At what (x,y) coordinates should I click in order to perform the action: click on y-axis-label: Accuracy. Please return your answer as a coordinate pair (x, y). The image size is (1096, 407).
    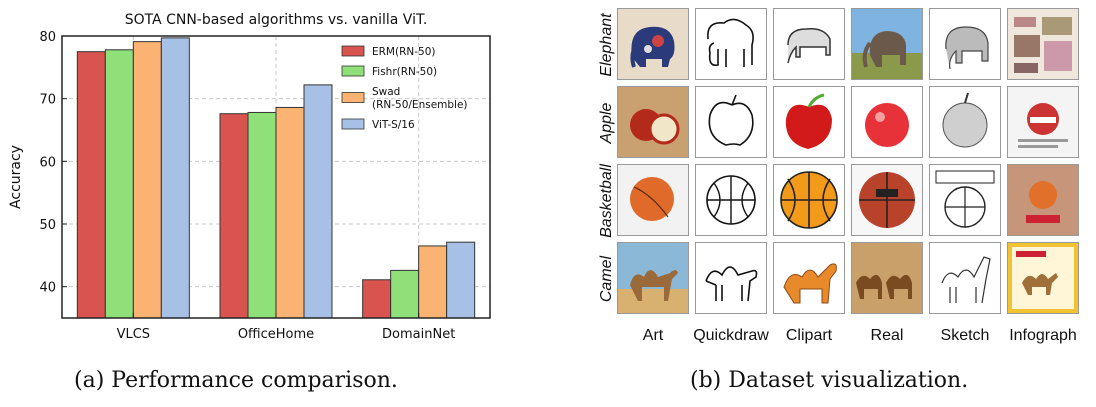
    Looking at the image, I should click on (16, 177).